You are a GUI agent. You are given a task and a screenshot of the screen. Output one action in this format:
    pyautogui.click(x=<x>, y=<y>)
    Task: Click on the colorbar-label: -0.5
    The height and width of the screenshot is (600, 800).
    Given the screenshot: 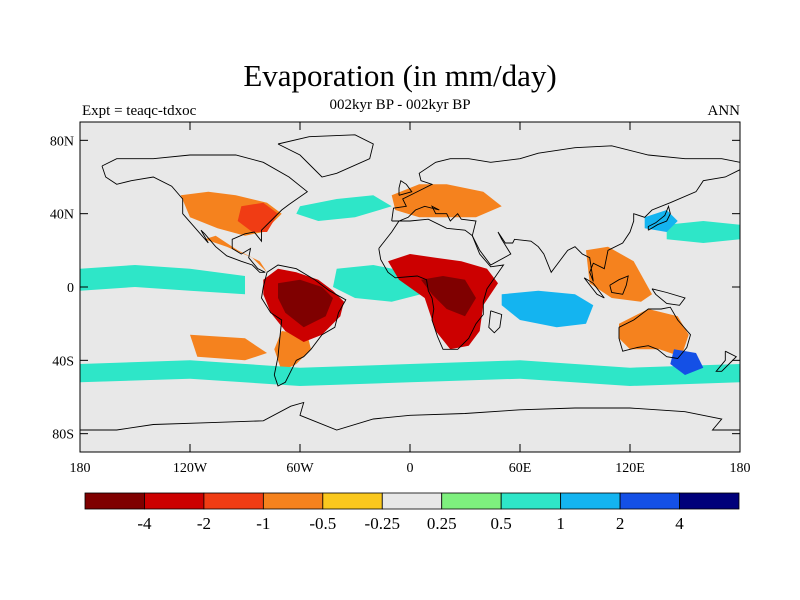 What is the action you would take?
    pyautogui.click(x=322, y=523)
    